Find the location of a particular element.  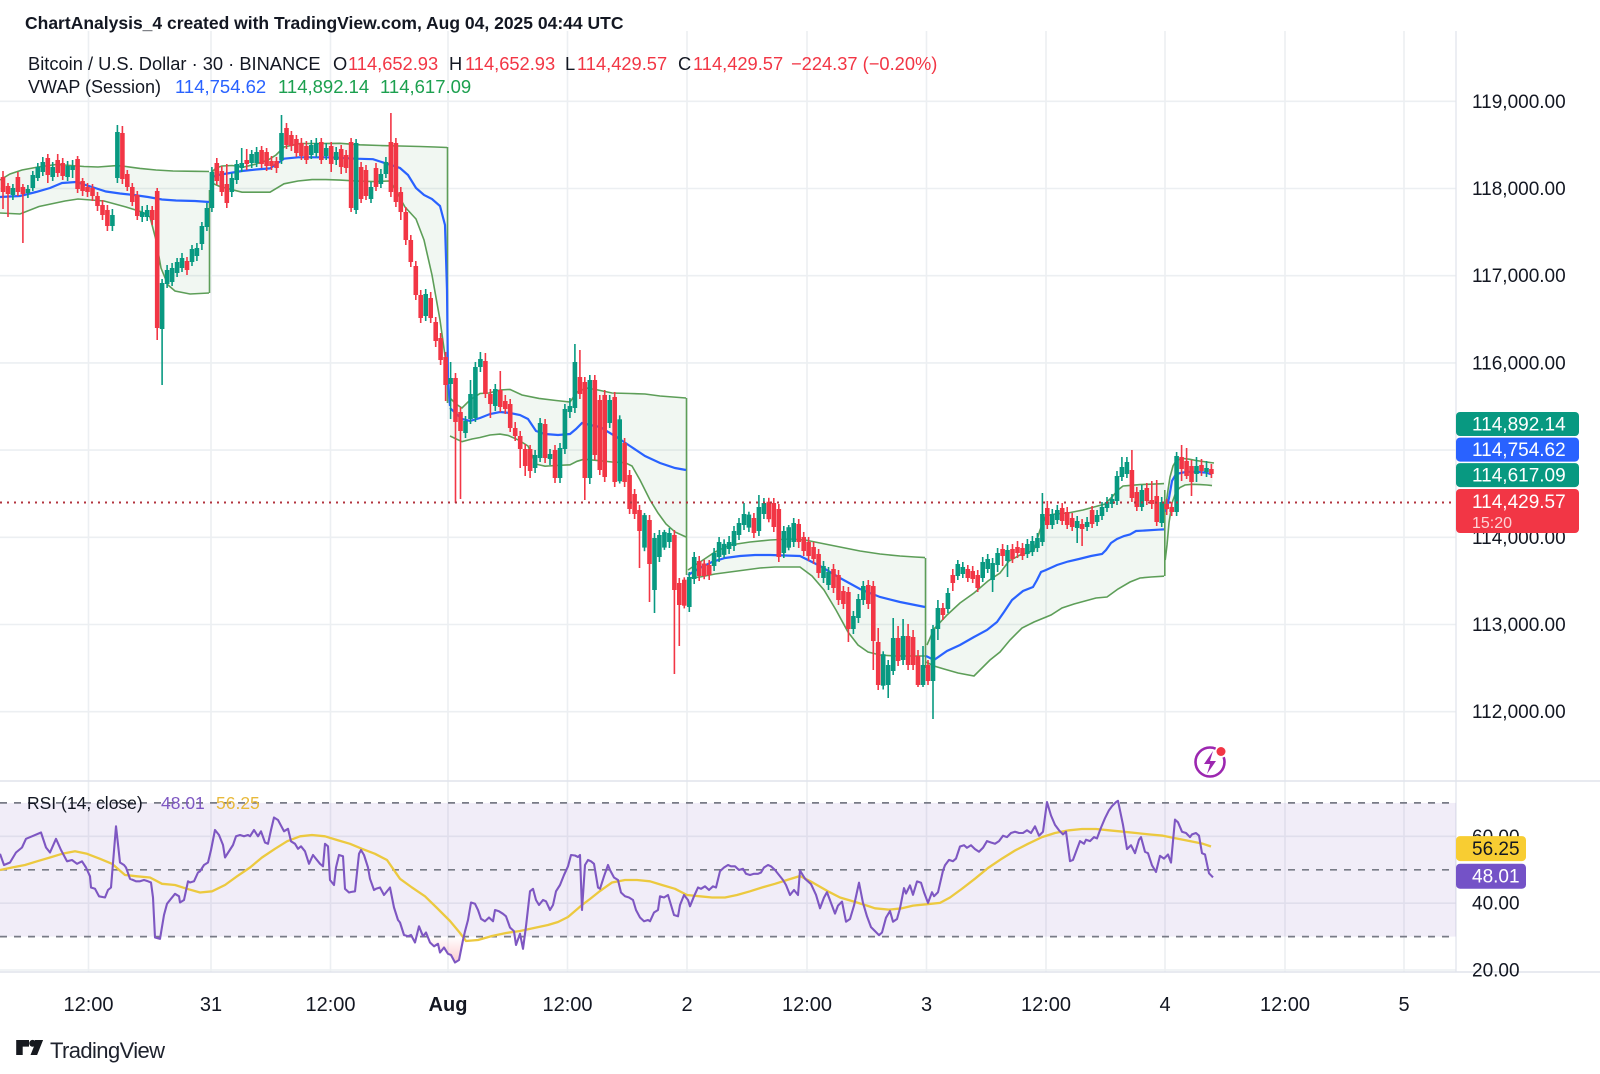

svg-text: Aug is located at coordinates (448, 1005).